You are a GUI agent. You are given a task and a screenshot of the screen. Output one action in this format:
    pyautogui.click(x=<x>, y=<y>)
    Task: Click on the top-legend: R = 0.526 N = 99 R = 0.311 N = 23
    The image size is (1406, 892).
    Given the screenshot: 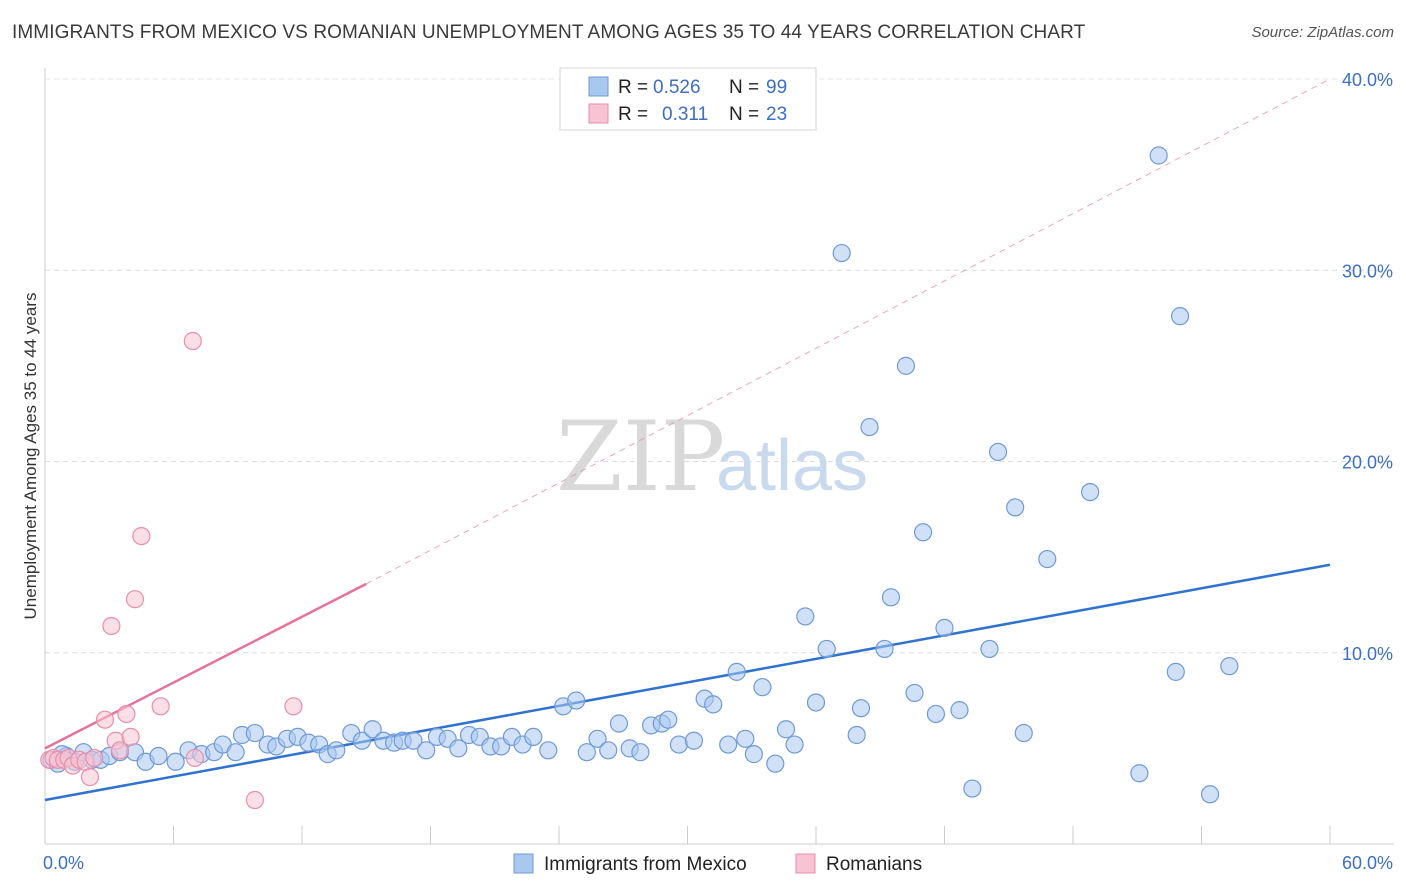 What is the action you would take?
    pyautogui.click(x=688, y=99)
    